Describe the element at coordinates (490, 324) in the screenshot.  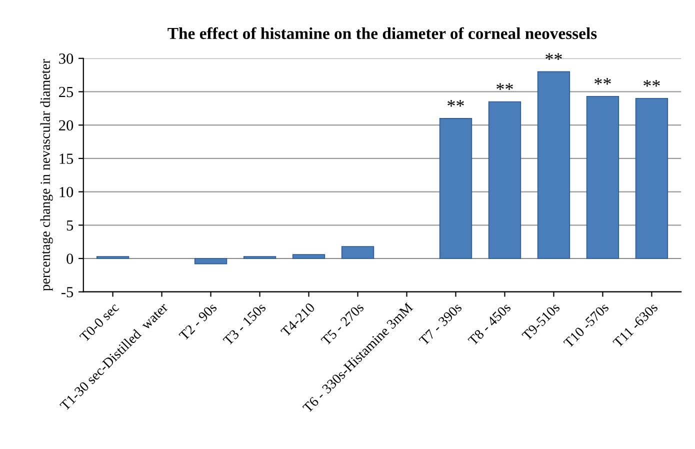
I see `x-tick-label: T8 - 450s` at that location.